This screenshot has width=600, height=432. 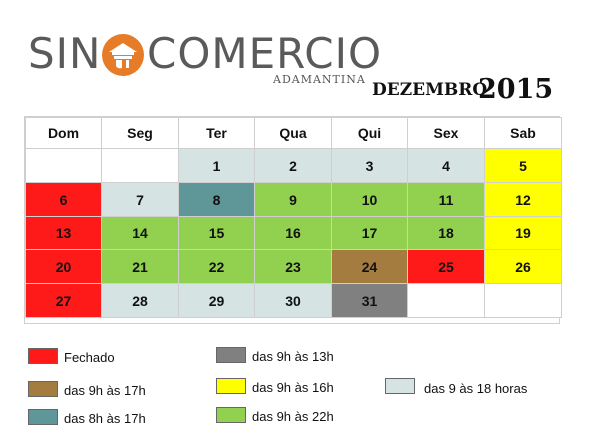 I want to click on month-title: DEZEMBRO, so click(x=430, y=90).